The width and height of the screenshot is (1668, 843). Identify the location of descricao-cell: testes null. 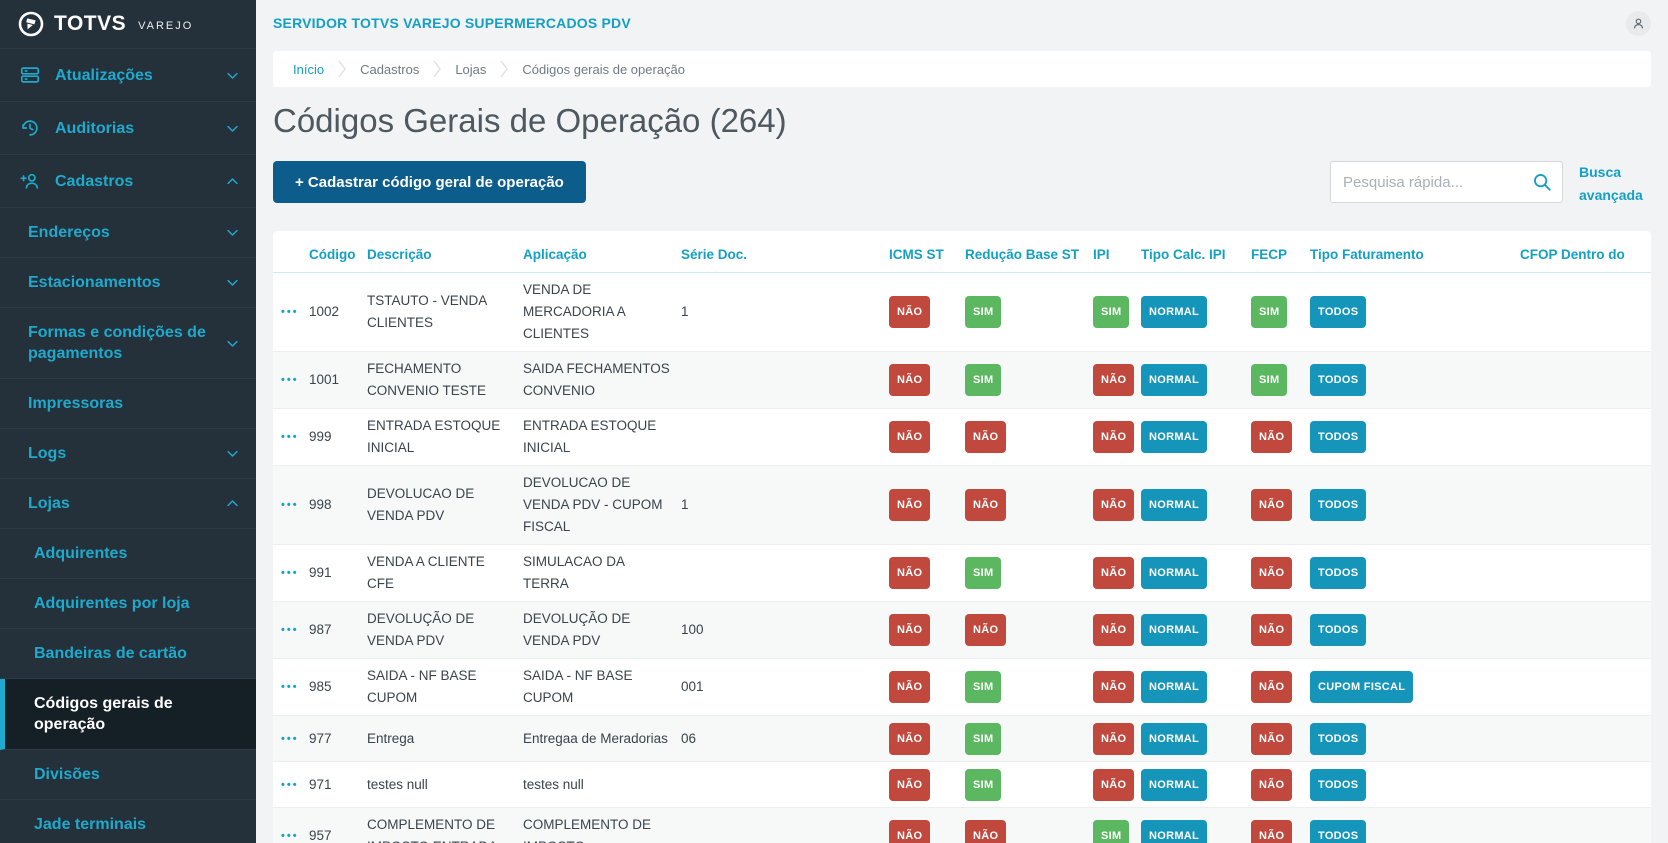
(397, 784).